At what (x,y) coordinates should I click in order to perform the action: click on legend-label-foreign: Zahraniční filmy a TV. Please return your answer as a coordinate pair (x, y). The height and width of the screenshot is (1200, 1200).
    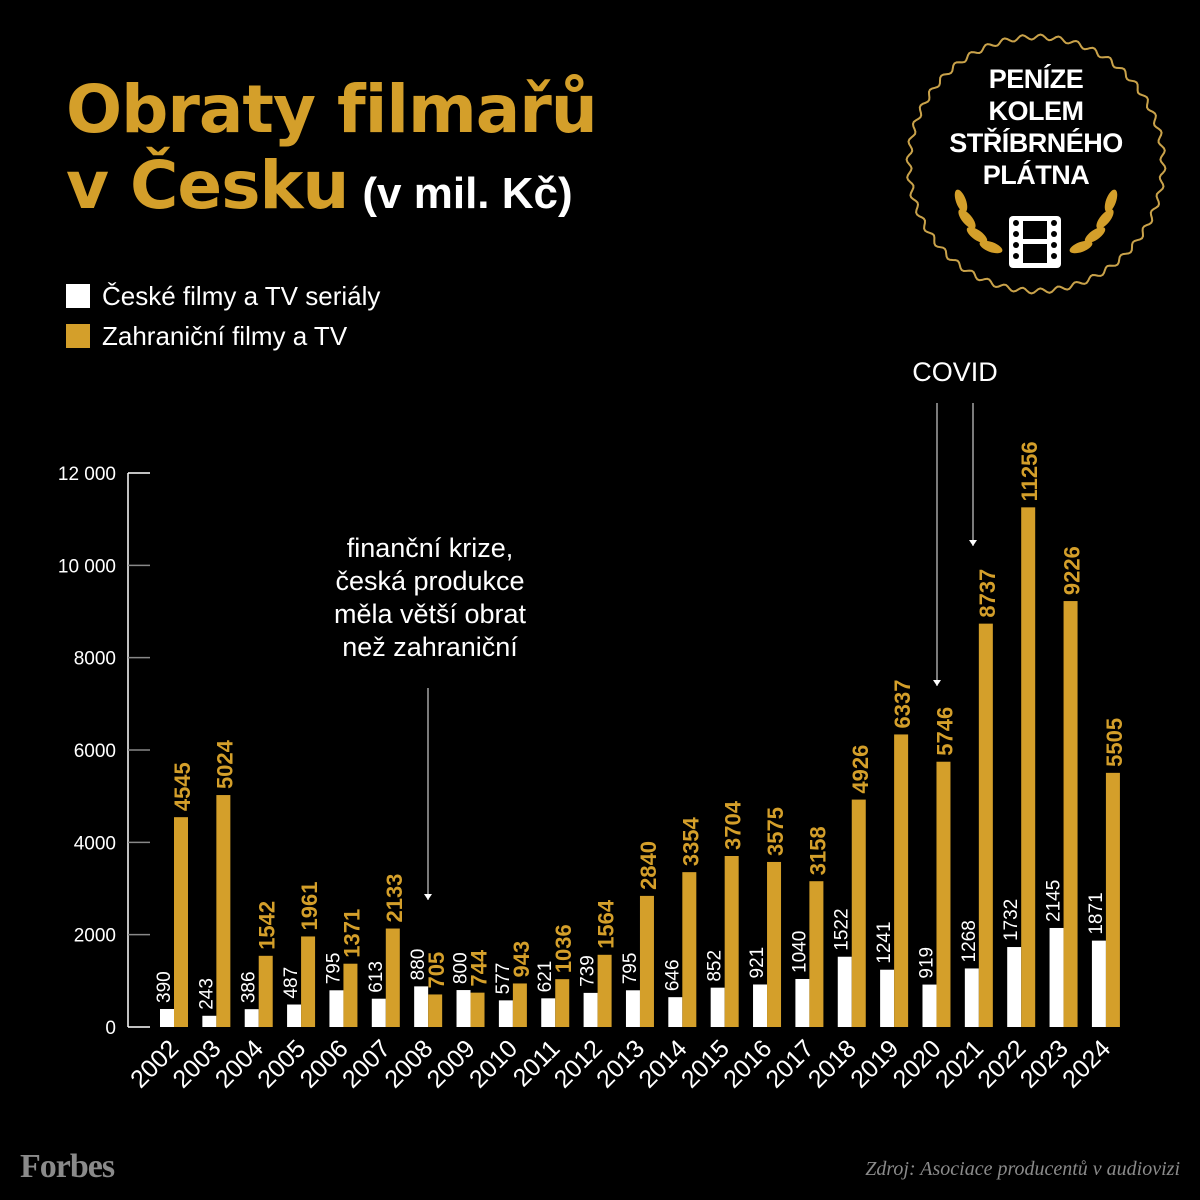
    Looking at the image, I should click on (225, 335).